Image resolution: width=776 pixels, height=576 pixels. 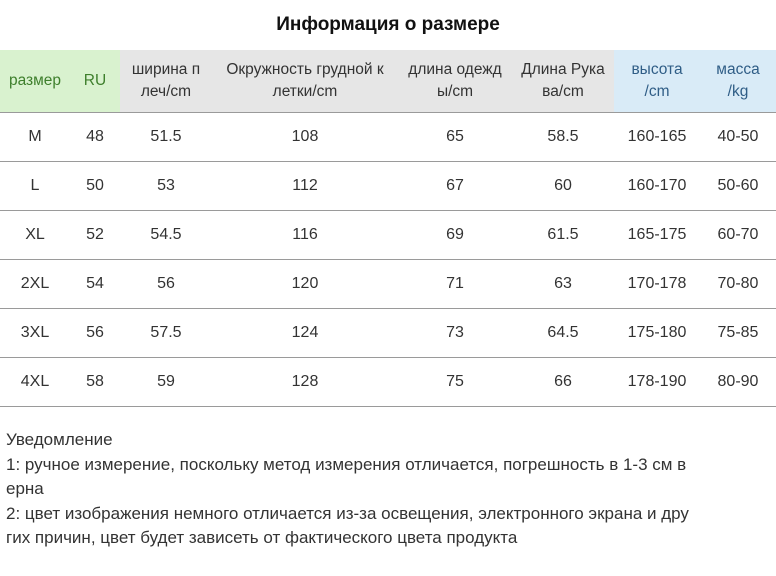 What do you see at coordinates (35, 284) in the screenshot?
I see `table-cell: 2XL` at bounding box center [35, 284].